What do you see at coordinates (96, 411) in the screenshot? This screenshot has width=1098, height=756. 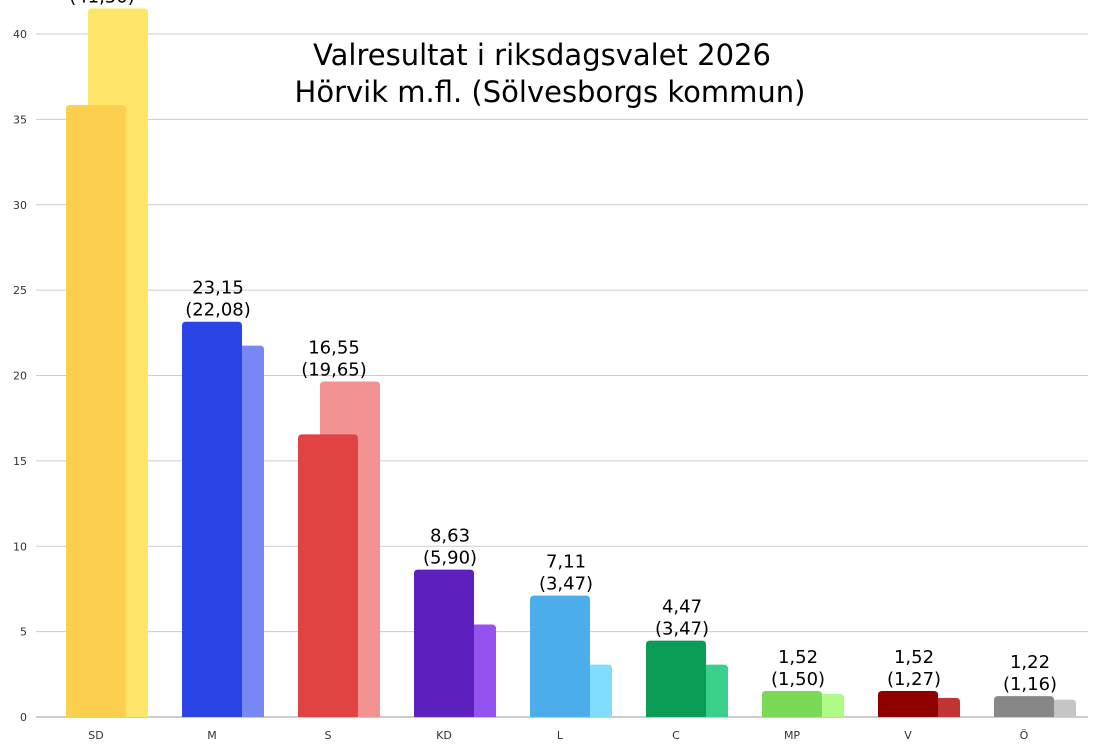 I see `bar-primary-sd` at bounding box center [96, 411].